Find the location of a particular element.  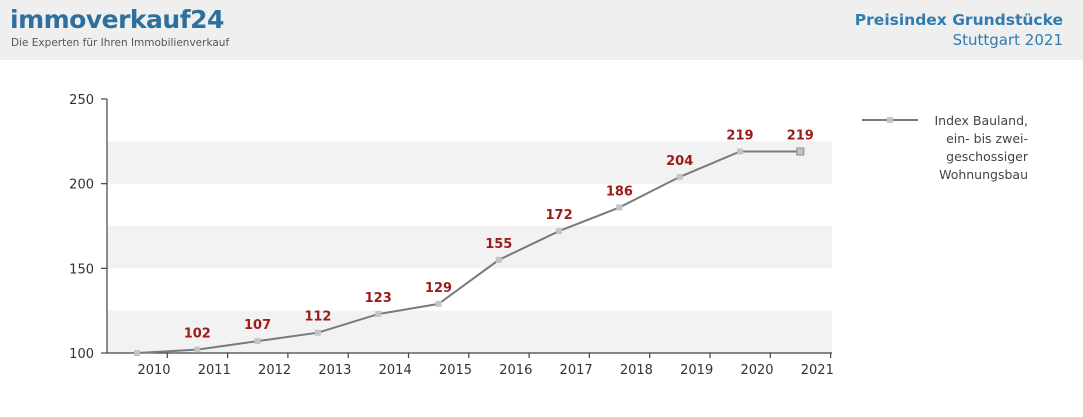

x-tick-label: 2010 is located at coordinates (153, 370).